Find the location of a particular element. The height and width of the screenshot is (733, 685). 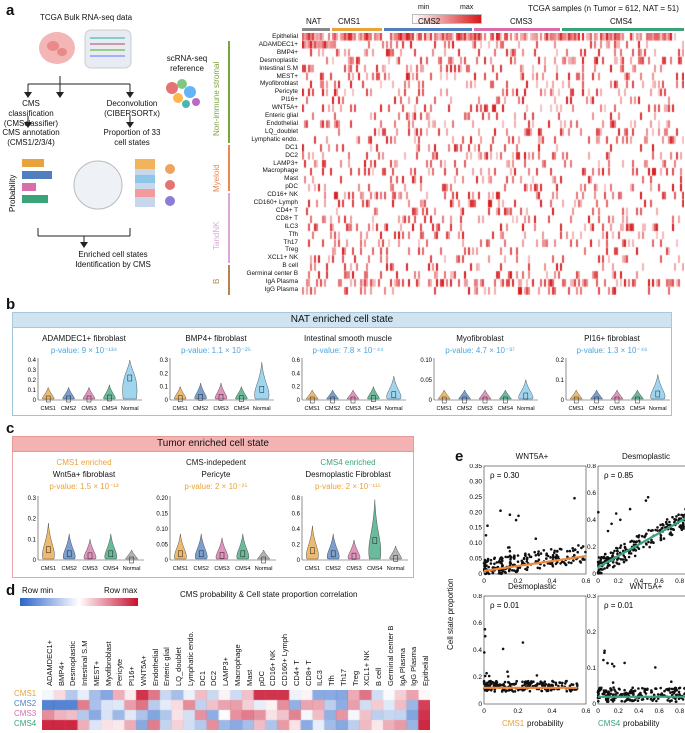

hm-row-label: DC1 is located at coordinates (291, 147).